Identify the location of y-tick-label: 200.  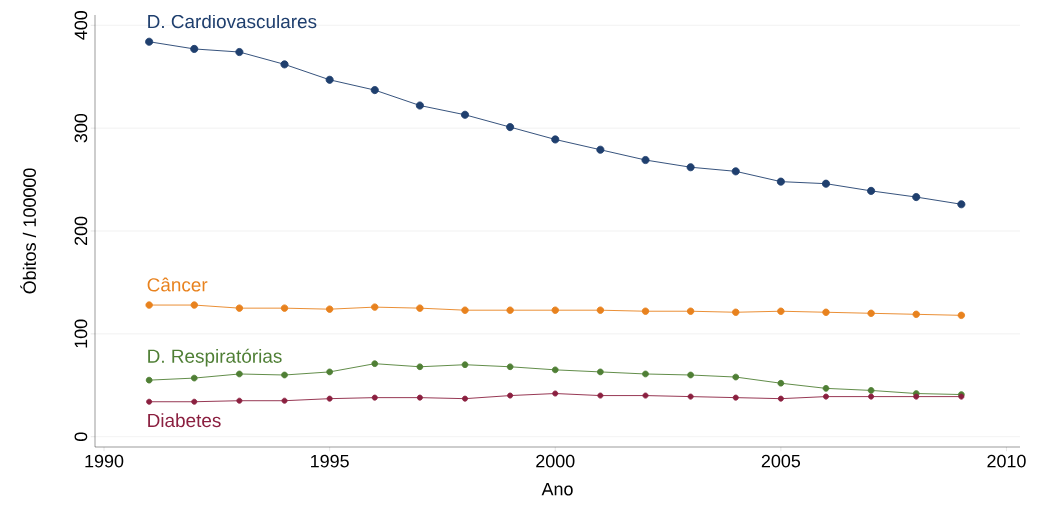
(81, 231).